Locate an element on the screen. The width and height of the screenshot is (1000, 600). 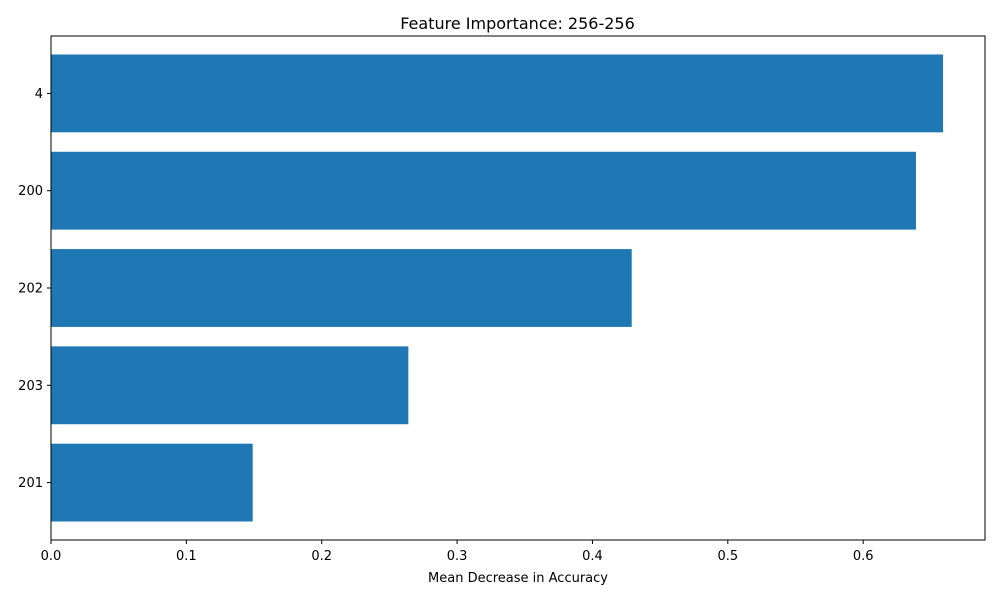
x-tick-label: 0.1 is located at coordinates (186, 556).